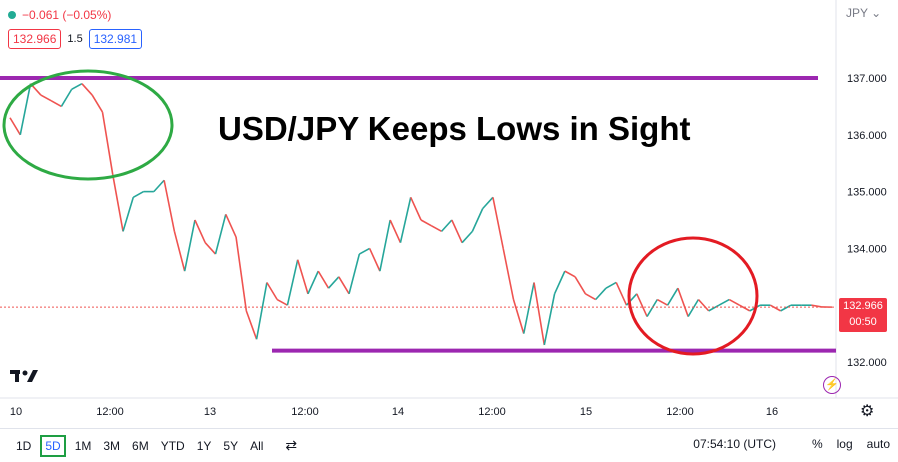 Image resolution: width=898 pixels, height=462 pixels. Describe the element at coordinates (454, 129) in the screenshot. I see `chart-headline: USD/JPY Keeps Lows in Sight` at that location.